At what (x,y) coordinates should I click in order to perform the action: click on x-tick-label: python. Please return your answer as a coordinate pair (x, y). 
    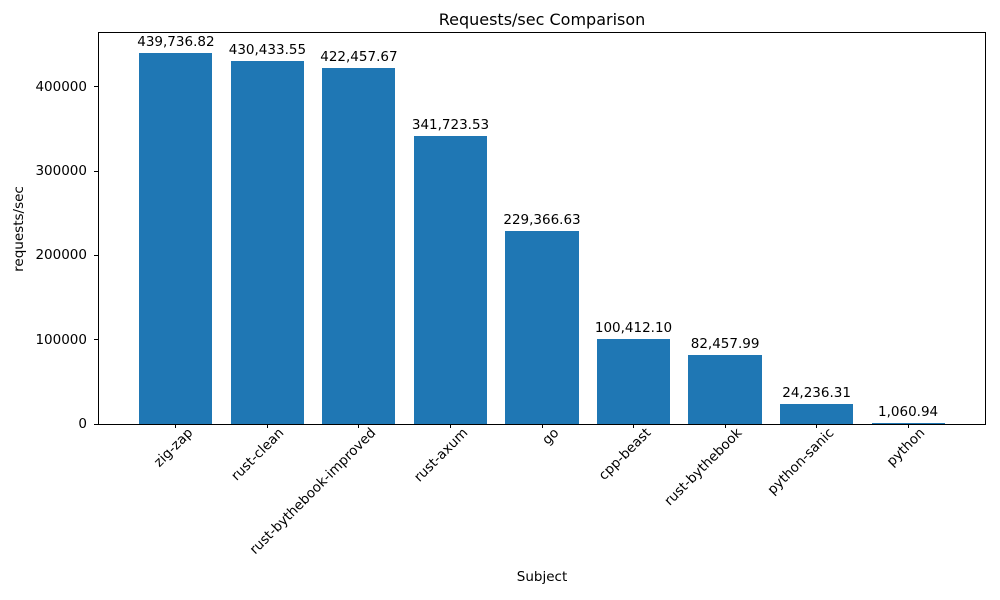
    Looking at the image, I should click on (906, 447).